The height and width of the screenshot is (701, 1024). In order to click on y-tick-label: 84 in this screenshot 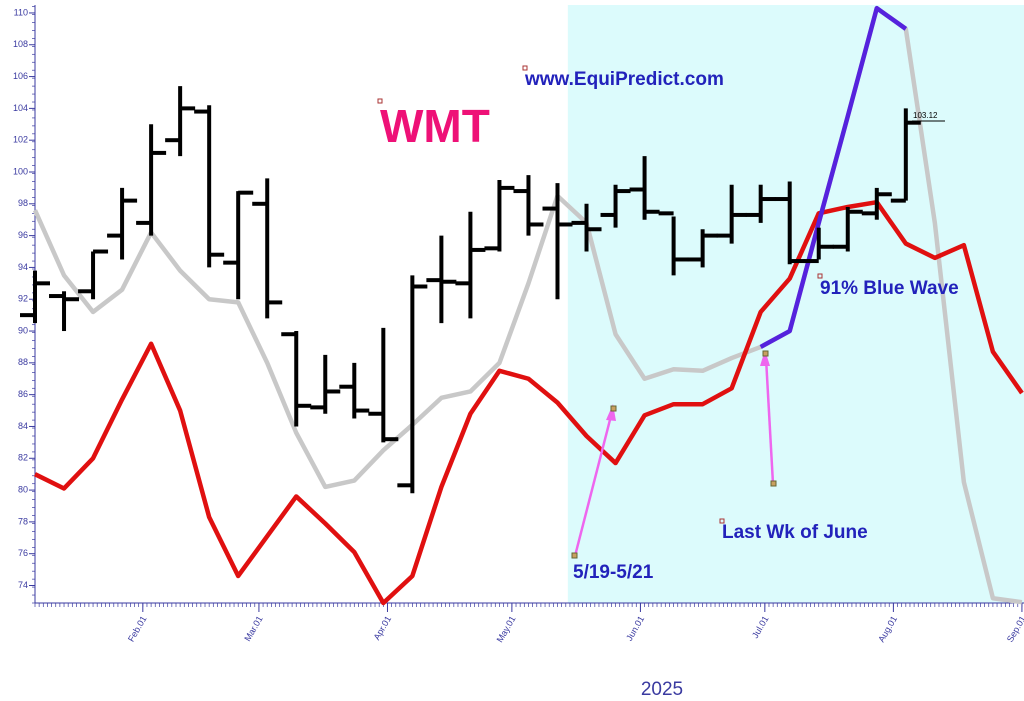, I will do `click(23, 426)`.